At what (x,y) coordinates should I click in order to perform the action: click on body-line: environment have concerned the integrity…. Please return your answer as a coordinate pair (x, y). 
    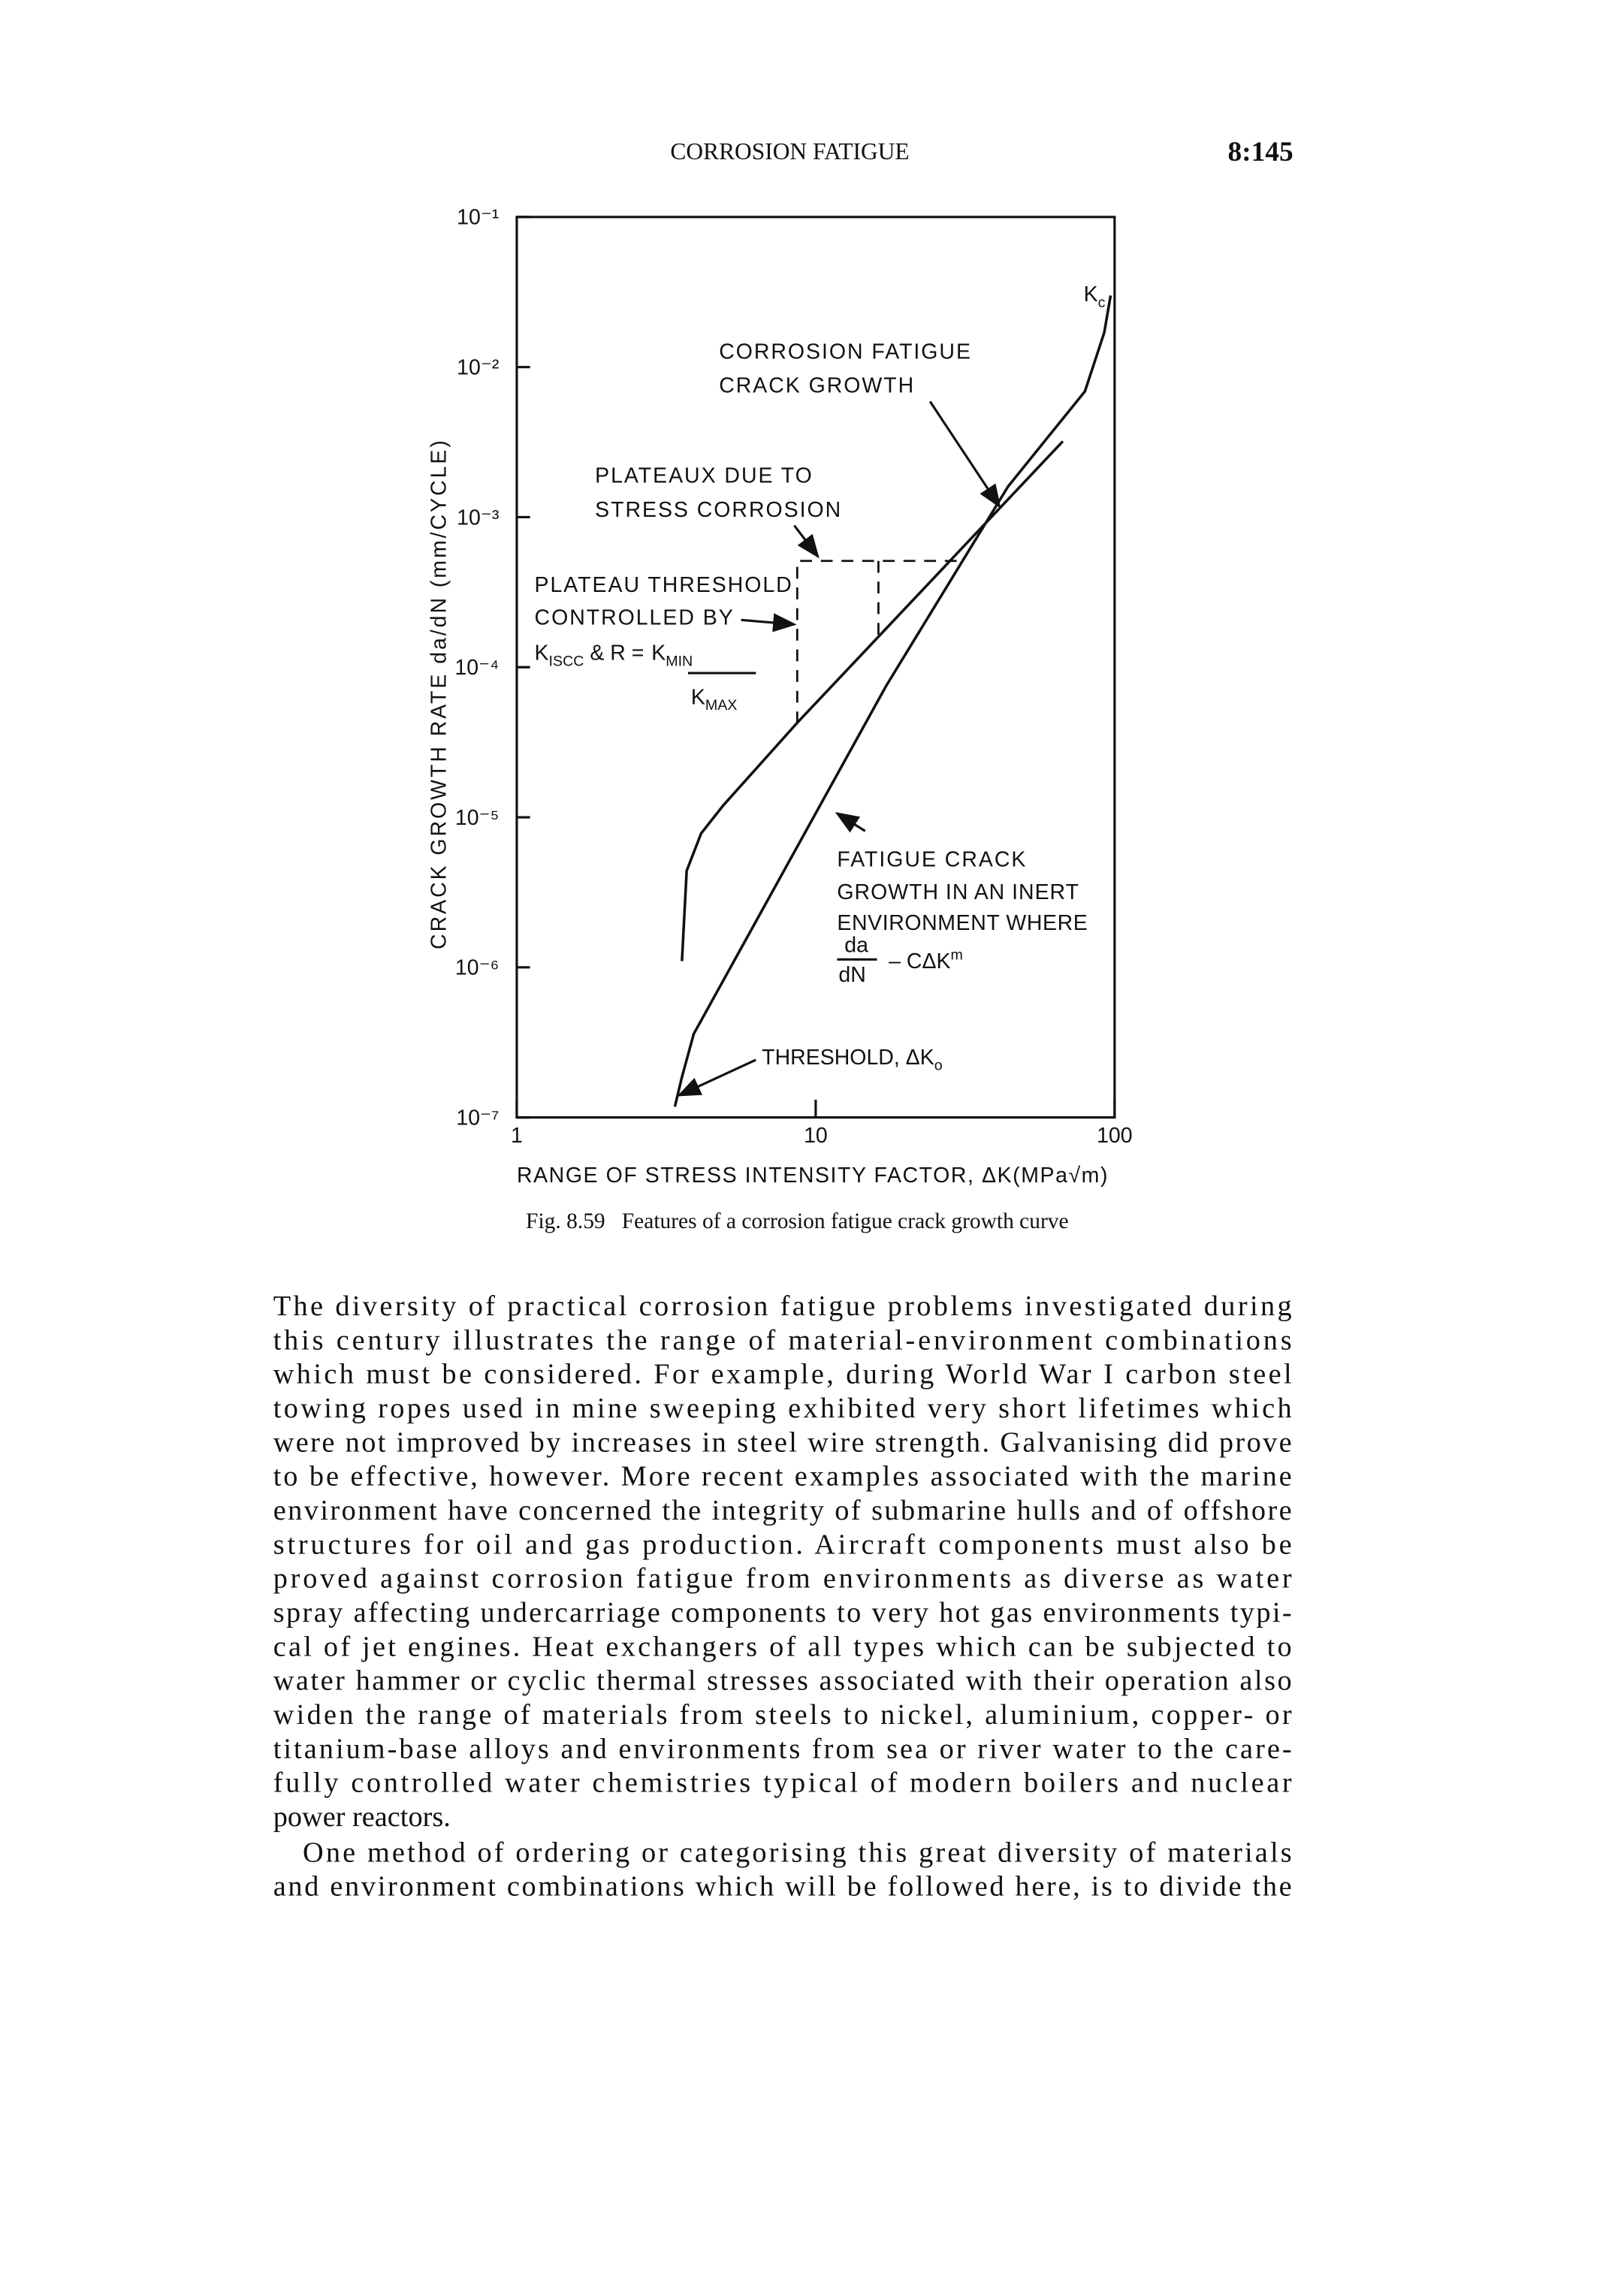
    Looking at the image, I should click on (782, 1510).